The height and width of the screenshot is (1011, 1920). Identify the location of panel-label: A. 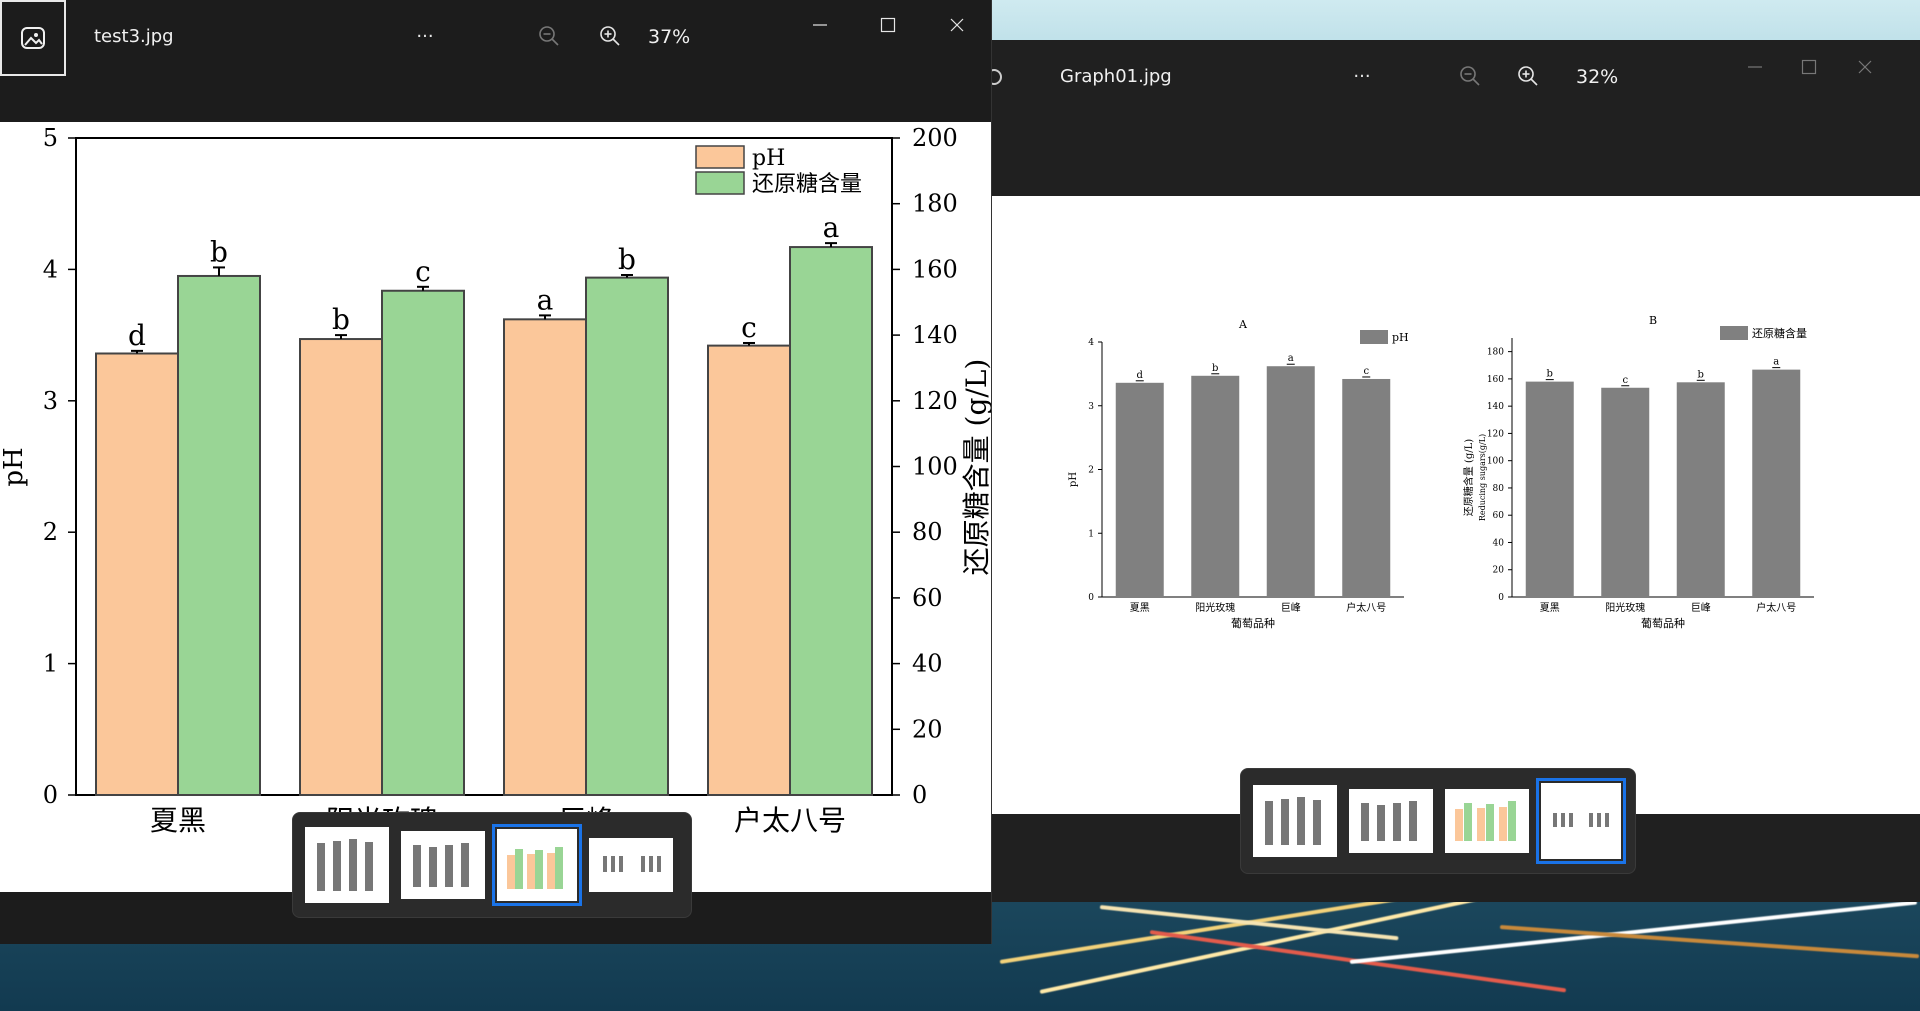
(1243, 324).